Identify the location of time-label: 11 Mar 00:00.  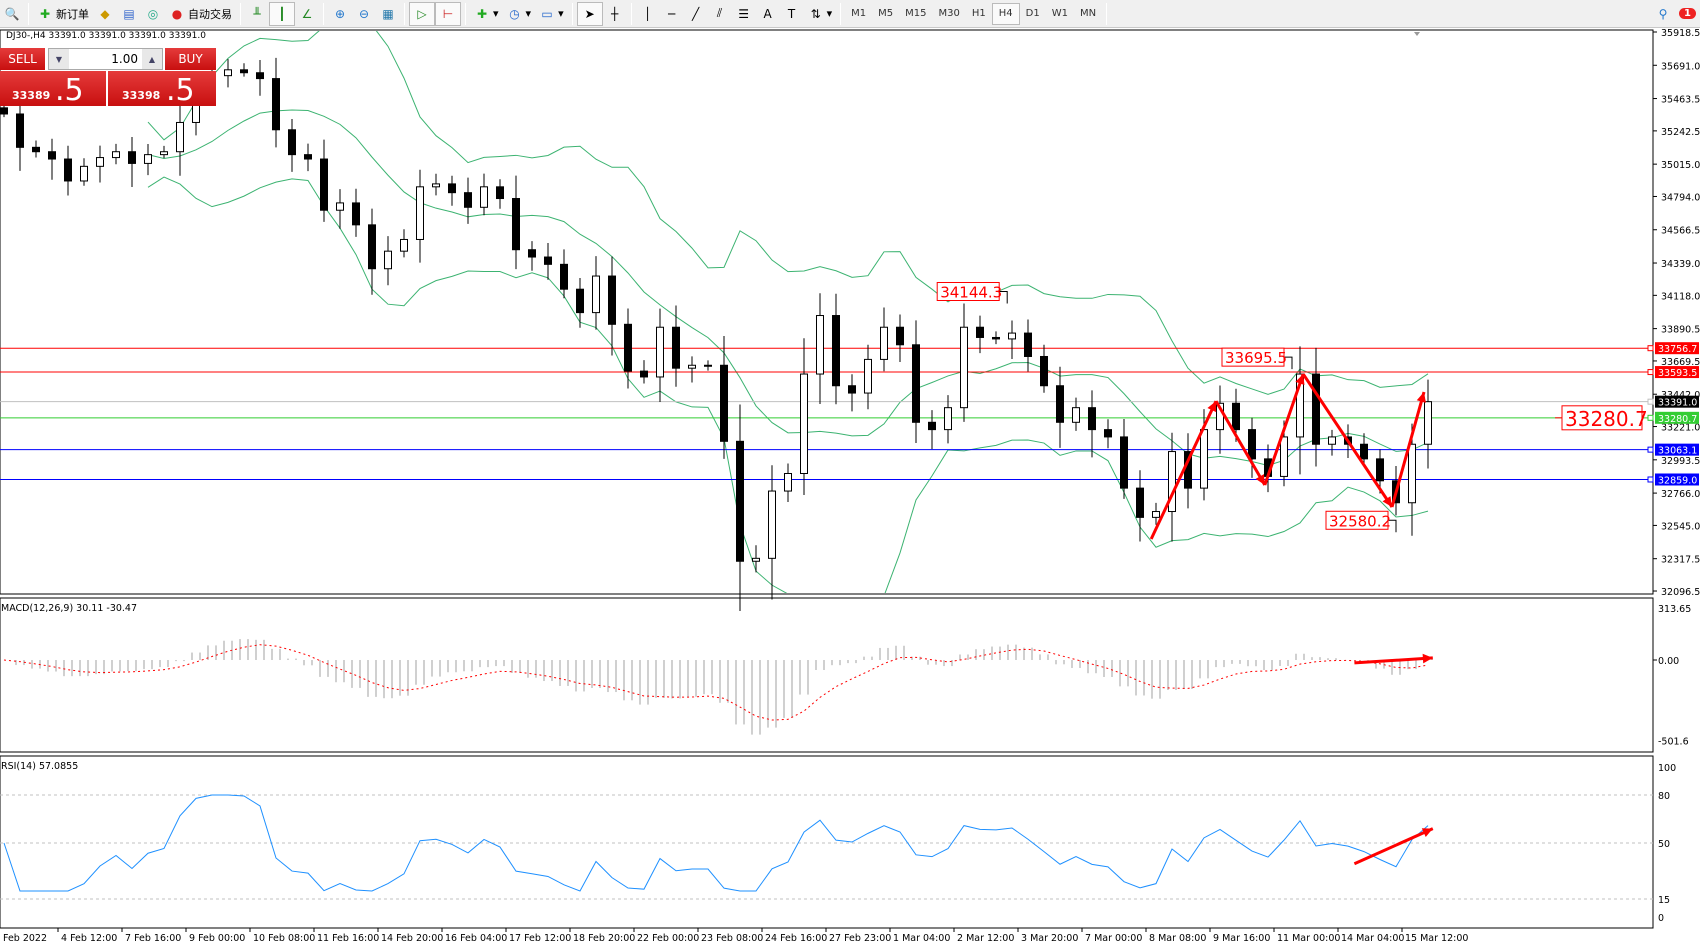
(1308, 938).